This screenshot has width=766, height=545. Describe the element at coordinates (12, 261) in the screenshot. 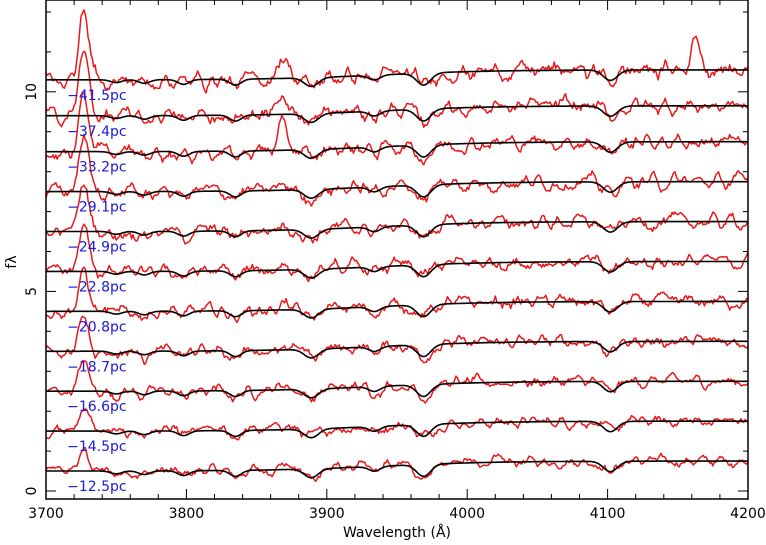

I see `y-axis-title: fλ` at that location.